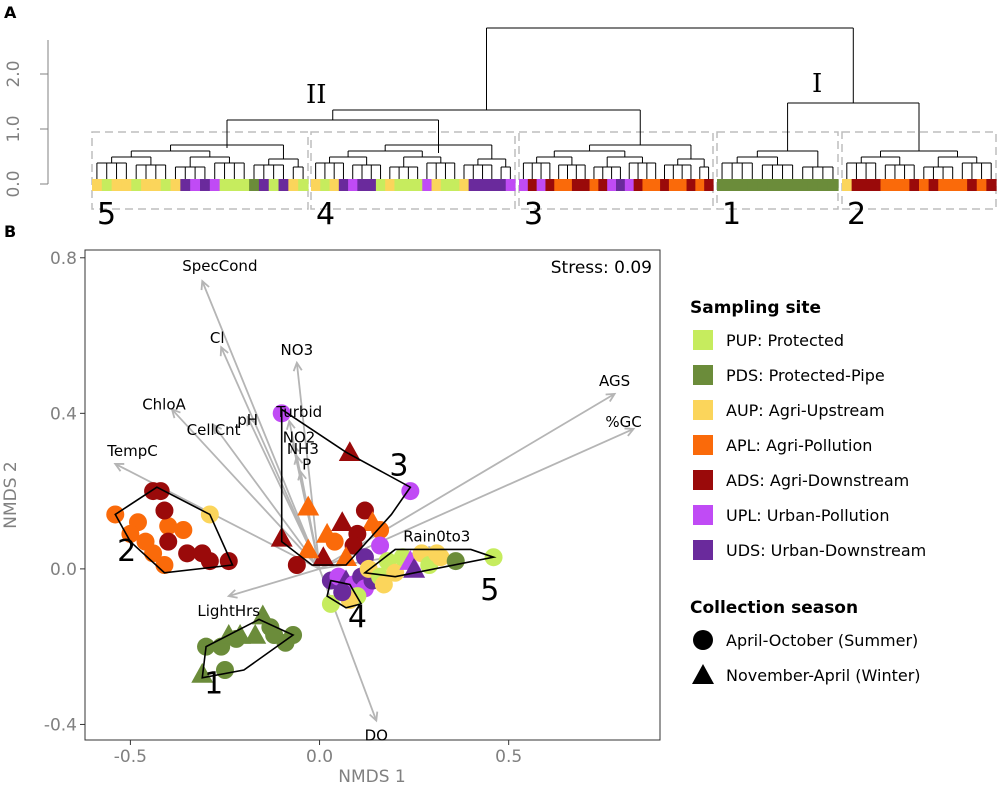 The height and width of the screenshot is (788, 1000). I want to click on branch-label-i: I, so click(817, 84).